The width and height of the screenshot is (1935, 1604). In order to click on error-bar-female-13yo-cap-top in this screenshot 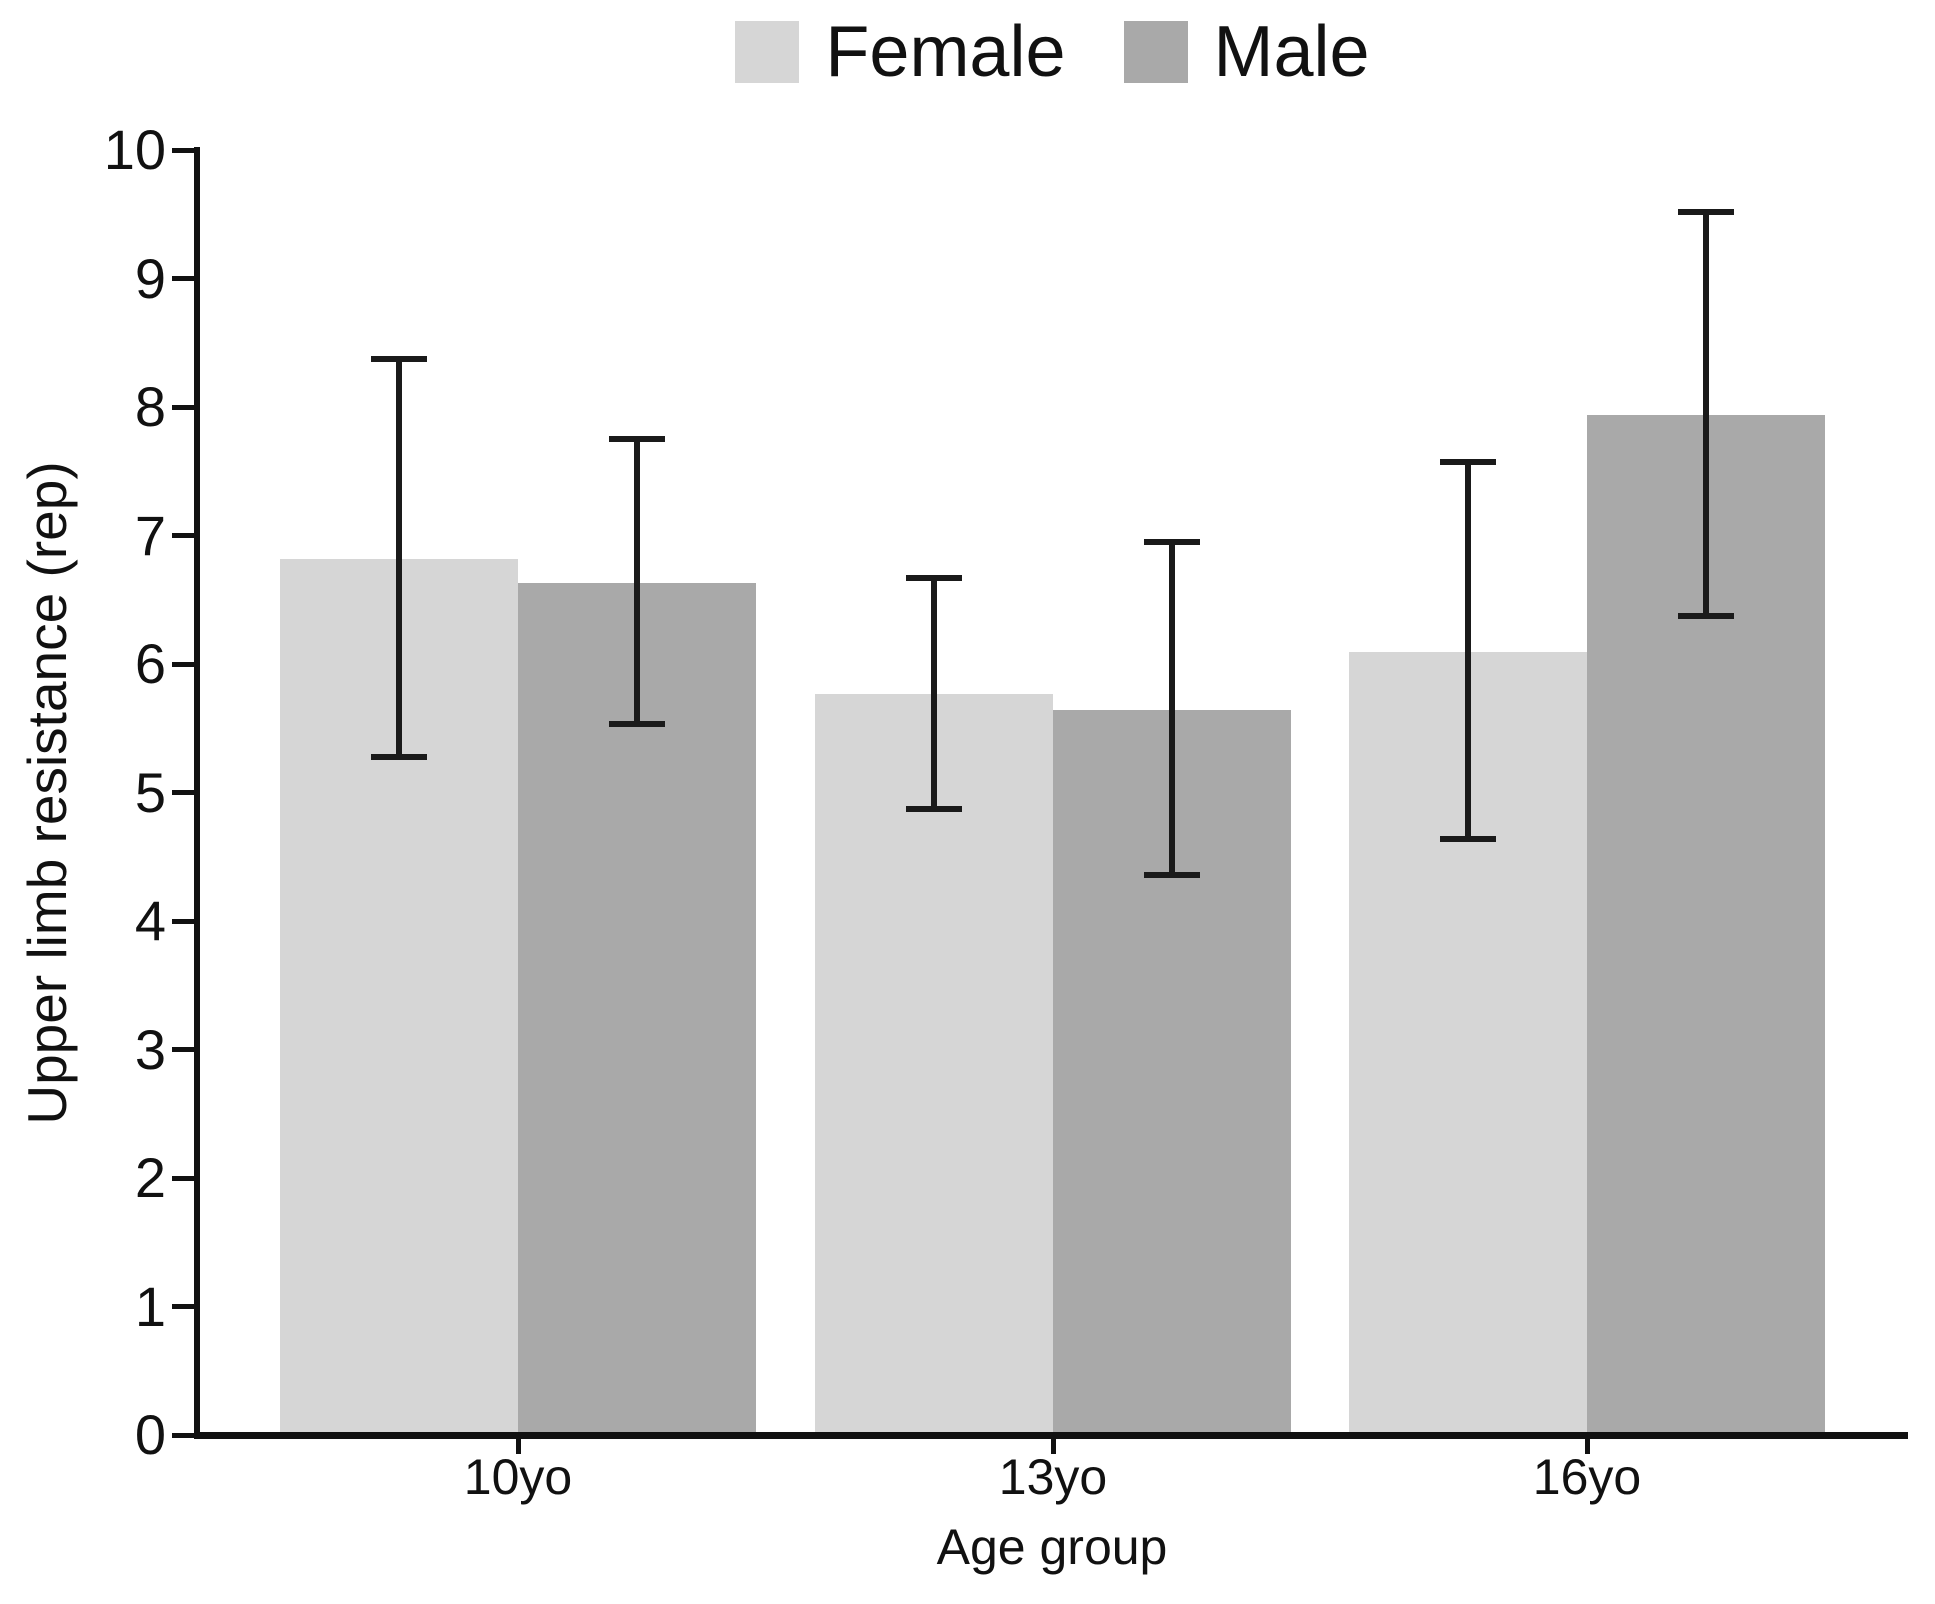, I will do `click(934, 577)`.